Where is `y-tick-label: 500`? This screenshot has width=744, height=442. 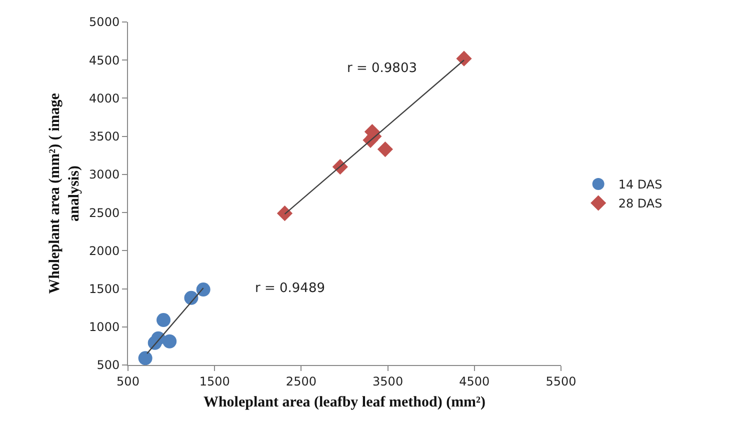 y-tick-label: 500 is located at coordinates (108, 365).